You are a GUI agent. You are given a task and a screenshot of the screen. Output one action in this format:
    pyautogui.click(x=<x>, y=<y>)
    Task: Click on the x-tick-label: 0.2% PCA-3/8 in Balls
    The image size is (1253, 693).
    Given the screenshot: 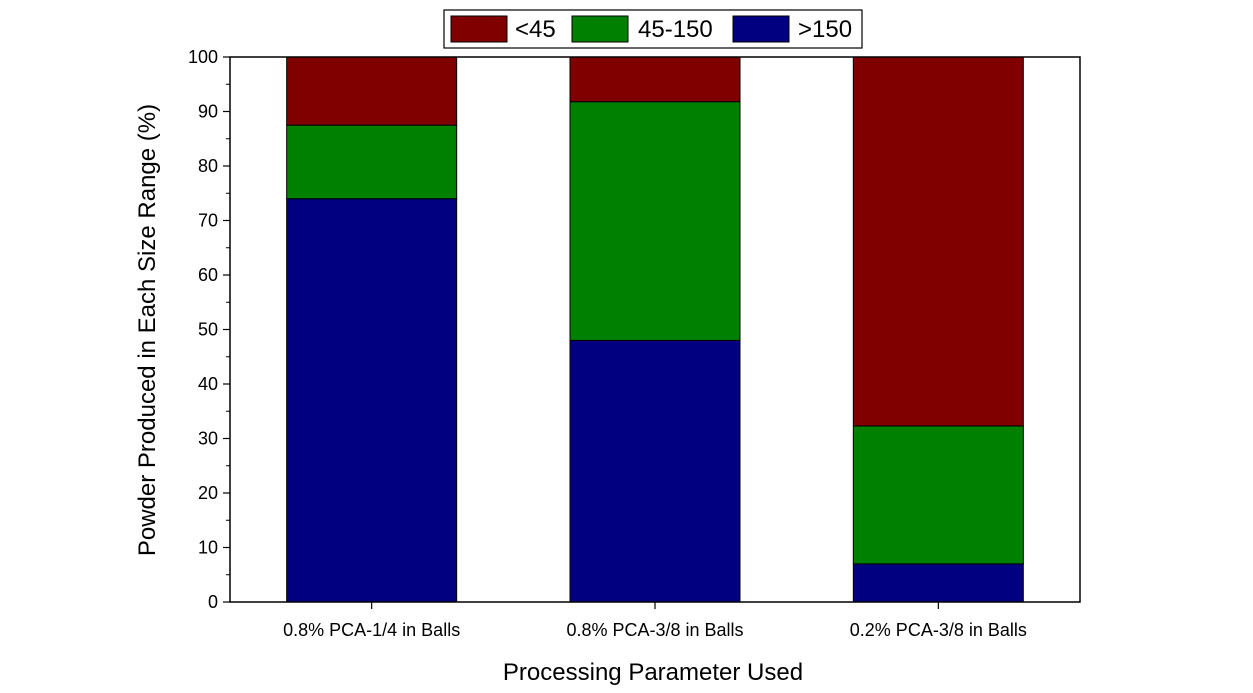 What is the action you would take?
    pyautogui.click(x=938, y=630)
    